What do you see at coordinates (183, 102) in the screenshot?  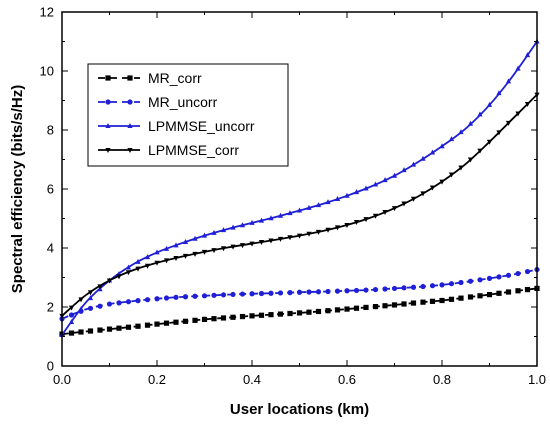 I see `legend-label: MR_uncorr` at bounding box center [183, 102].